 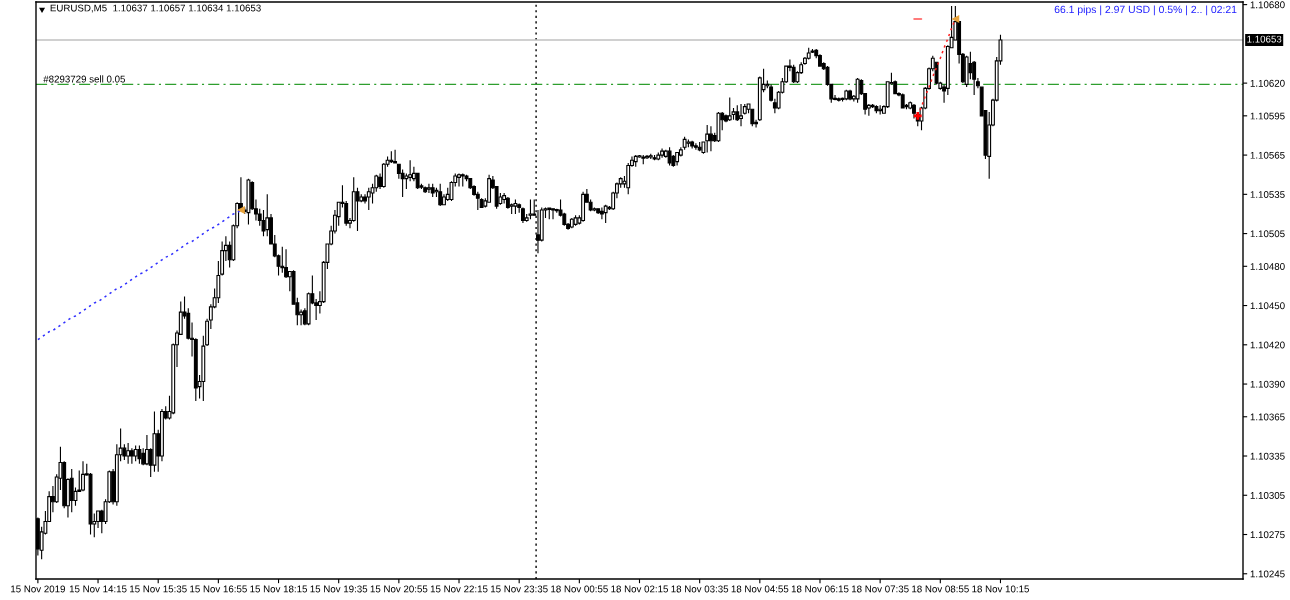 What do you see at coordinates (155, 8) in the screenshot?
I see `chart-title: EURUSD,M5 1.10637 1.10657 1.10634 1.10653` at bounding box center [155, 8].